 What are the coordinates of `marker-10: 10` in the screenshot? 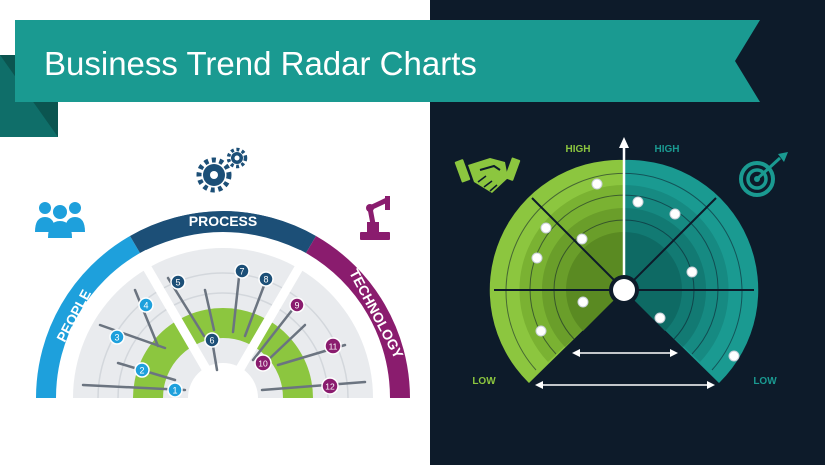 It's located at (263, 363).